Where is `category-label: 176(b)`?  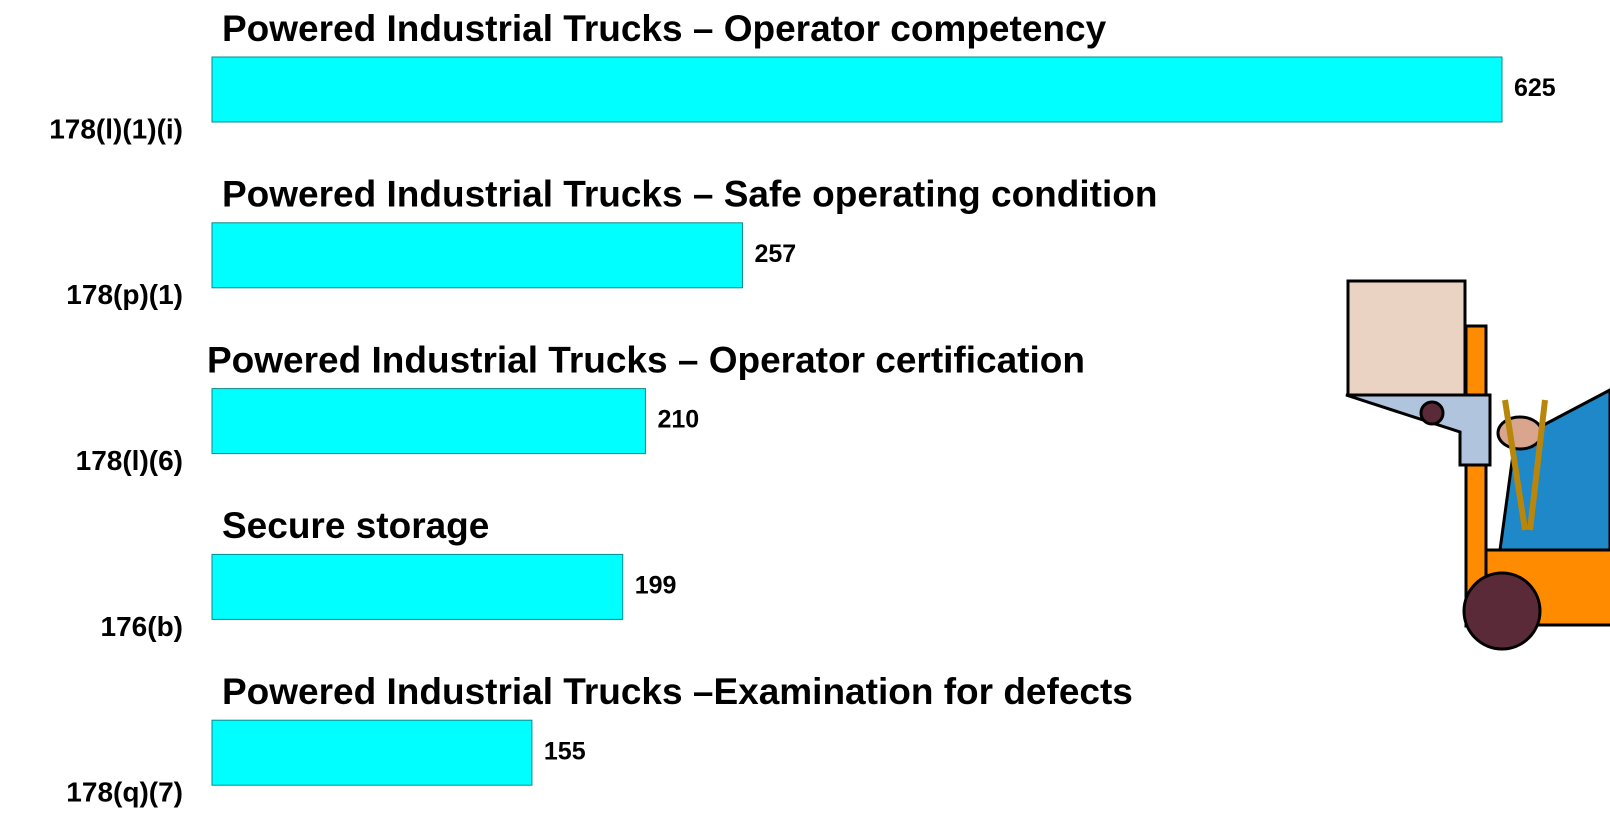
category-label: 176(b) is located at coordinates (142, 626).